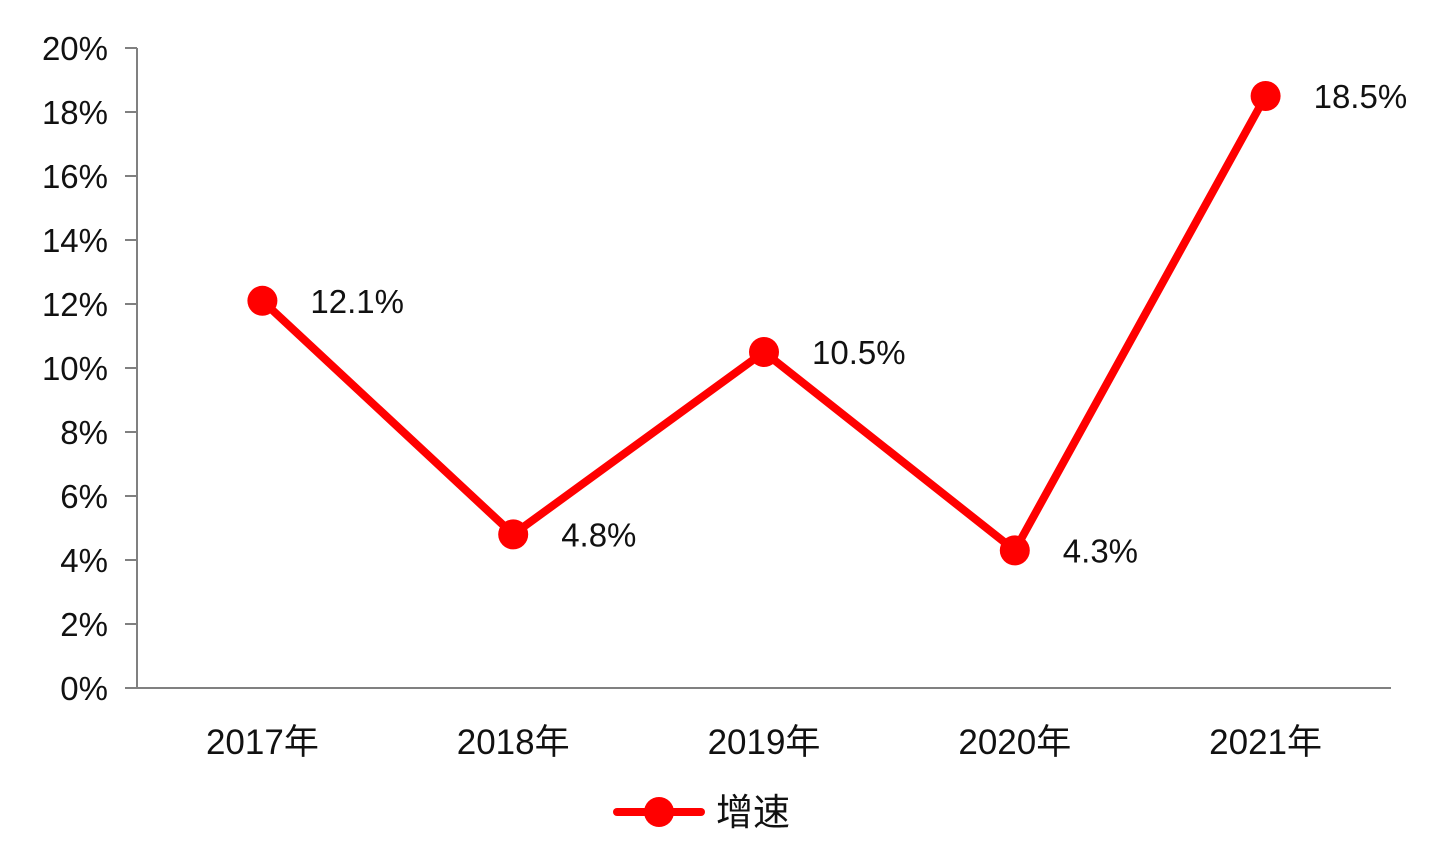 The width and height of the screenshot is (1431, 847). I want to click on legend-swatch-marker, so click(659, 812).